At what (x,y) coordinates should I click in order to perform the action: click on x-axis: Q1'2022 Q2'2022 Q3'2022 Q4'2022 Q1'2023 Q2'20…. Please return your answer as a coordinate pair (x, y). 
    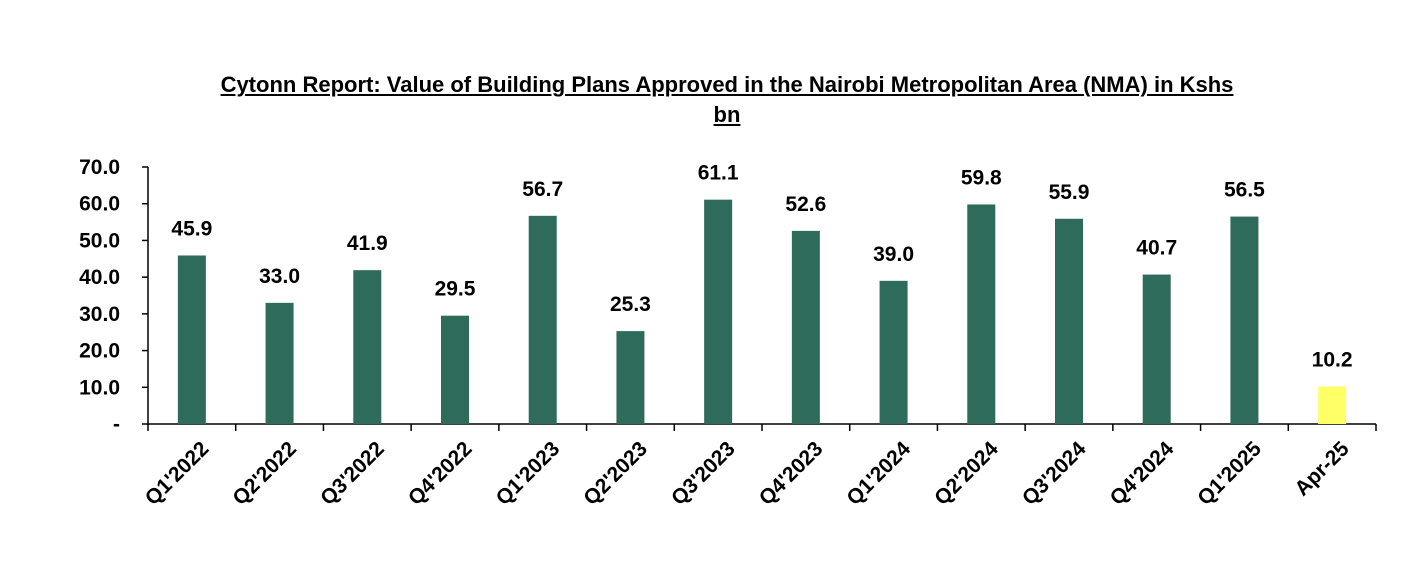
    Looking at the image, I should click on (759, 466).